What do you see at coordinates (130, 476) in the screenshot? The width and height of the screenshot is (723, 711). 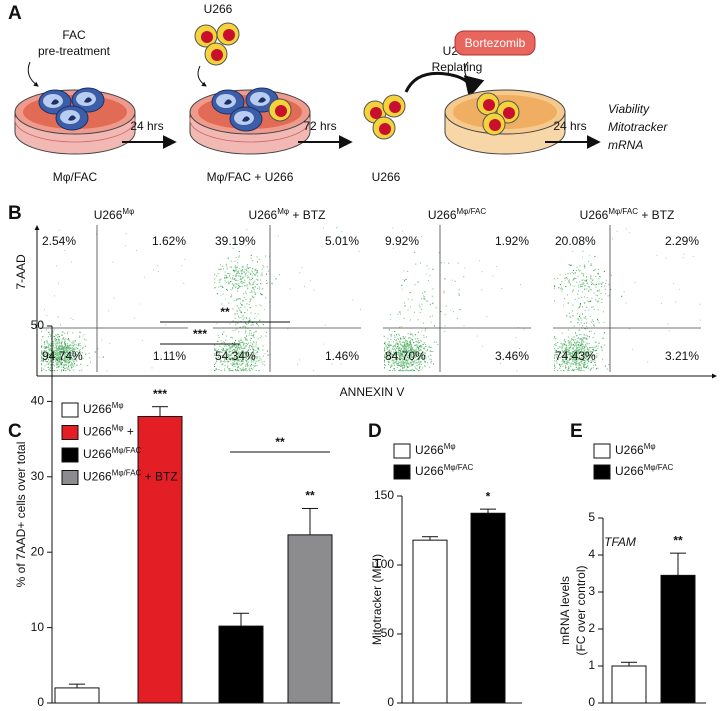 I see `legend-label: U266Mφ/FAC + BTZ` at bounding box center [130, 476].